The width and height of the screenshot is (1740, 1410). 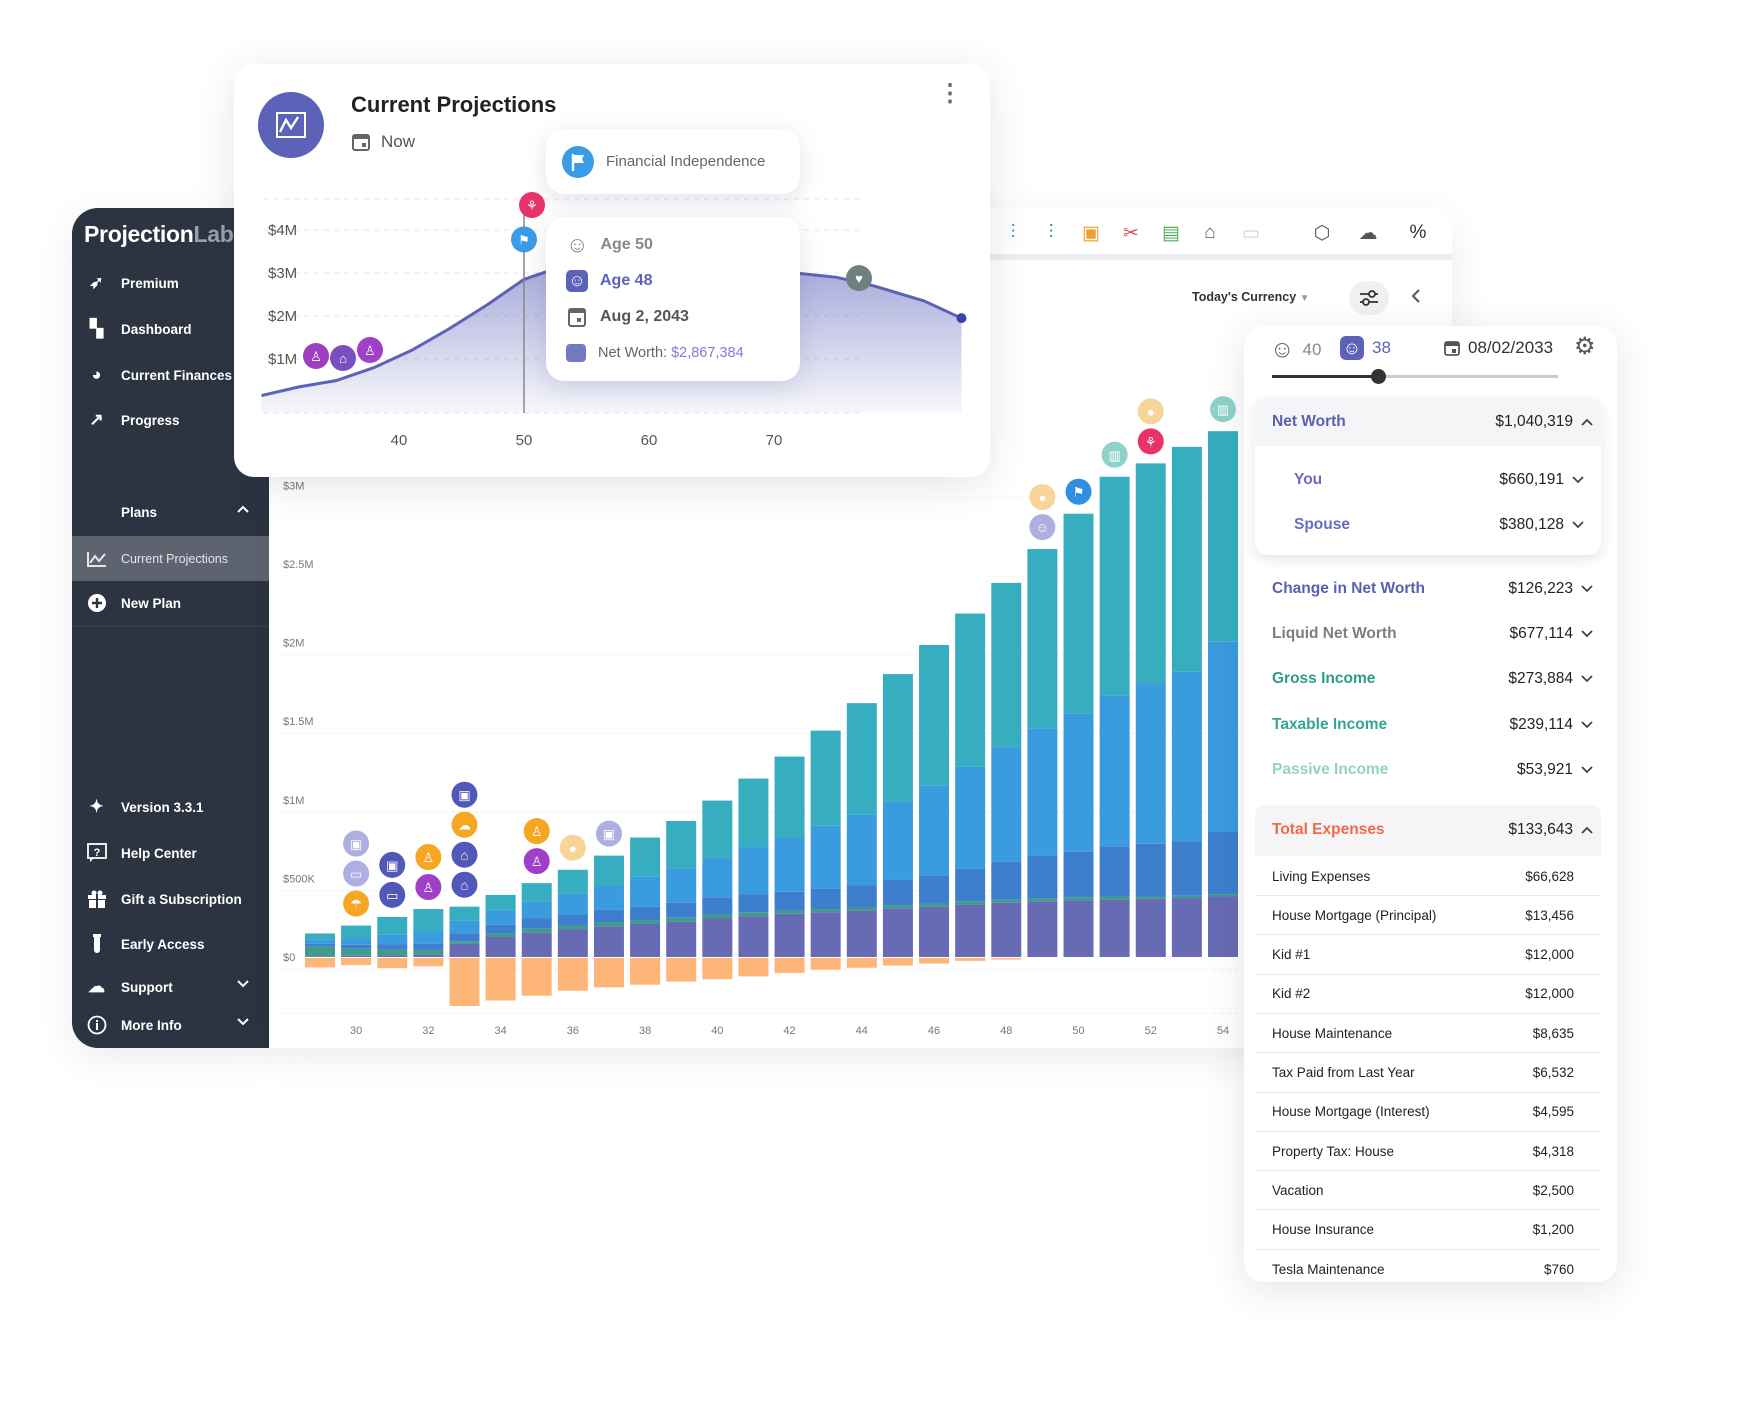 What do you see at coordinates (1418, 232) in the screenshot?
I see `monte-carlo-icon: %` at bounding box center [1418, 232].